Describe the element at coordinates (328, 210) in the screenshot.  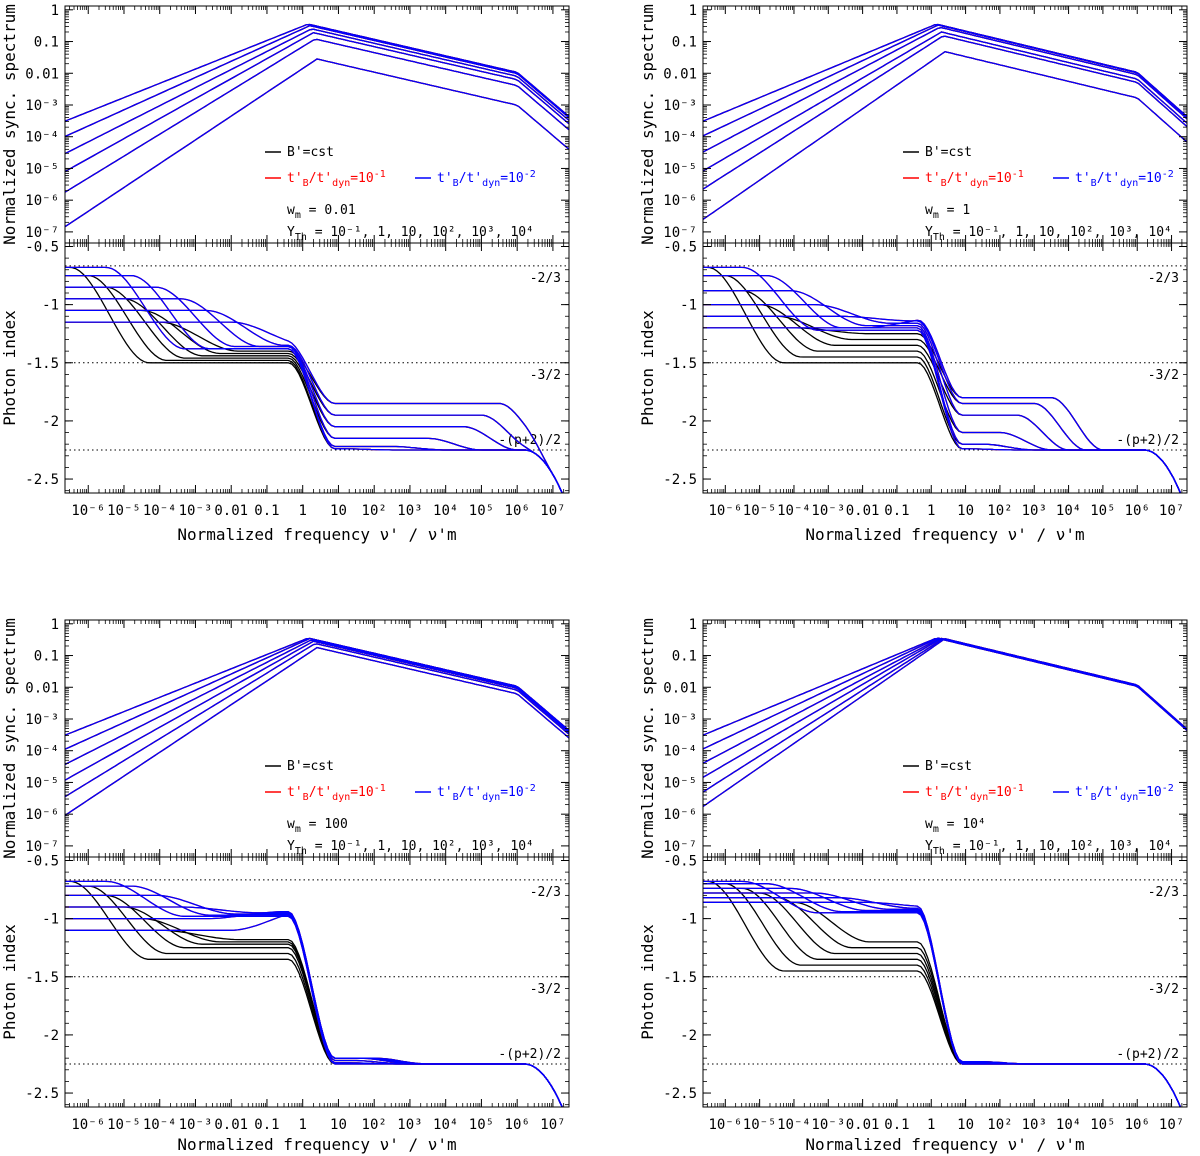
I see `legend-text-part: = 0.01` at that location.